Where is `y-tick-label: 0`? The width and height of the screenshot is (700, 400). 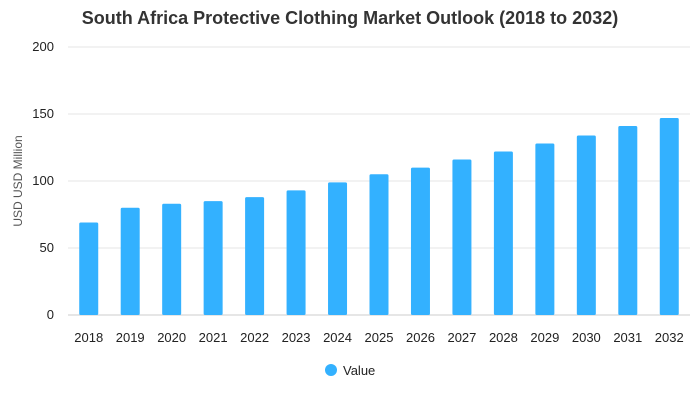
y-tick-label: 0 is located at coordinates (50, 314).